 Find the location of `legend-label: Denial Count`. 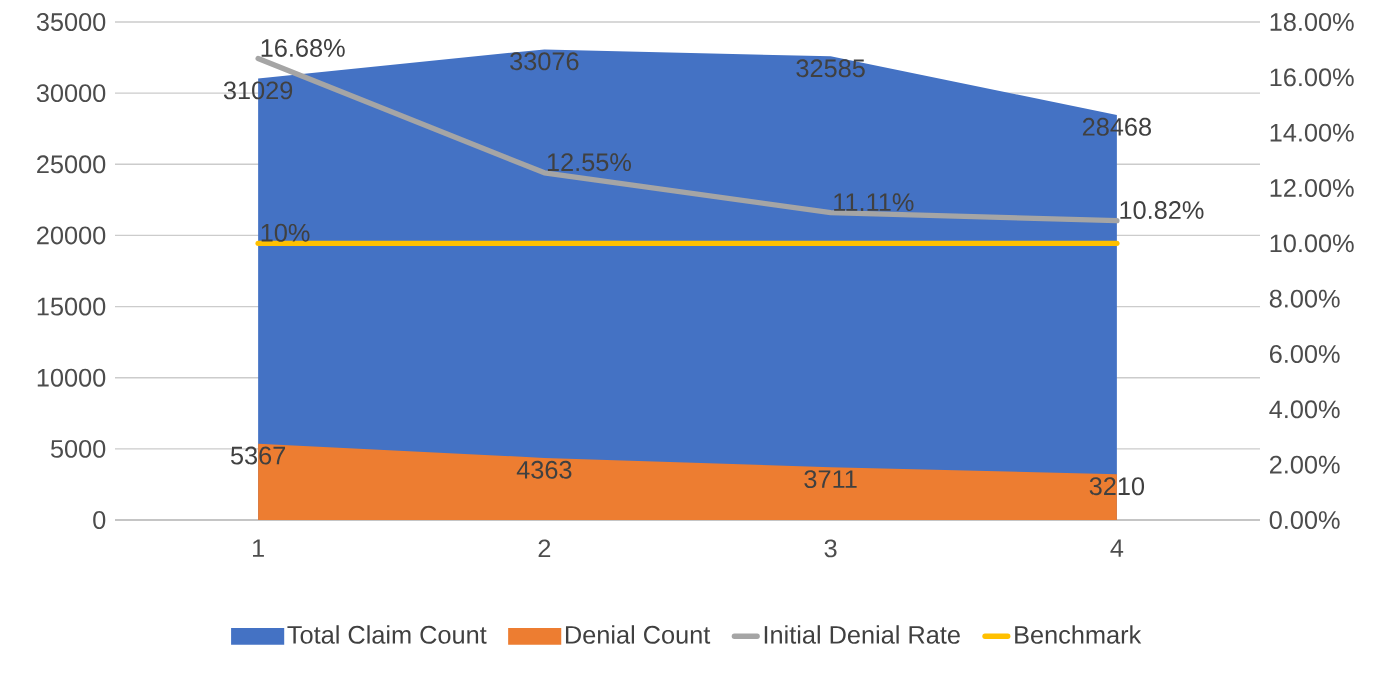

legend-label: Denial Count is located at coordinates (638, 634).